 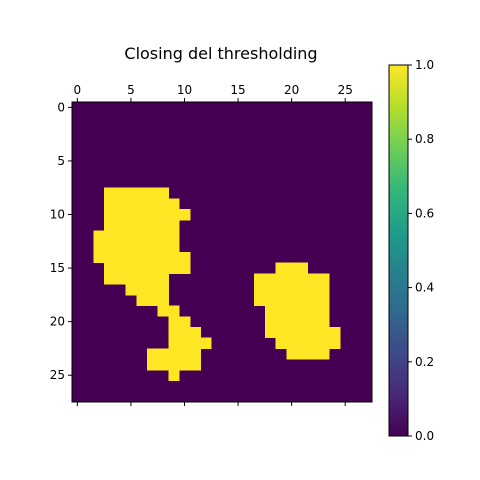 I want to click on y-tick-label: 25, so click(x=57, y=375).